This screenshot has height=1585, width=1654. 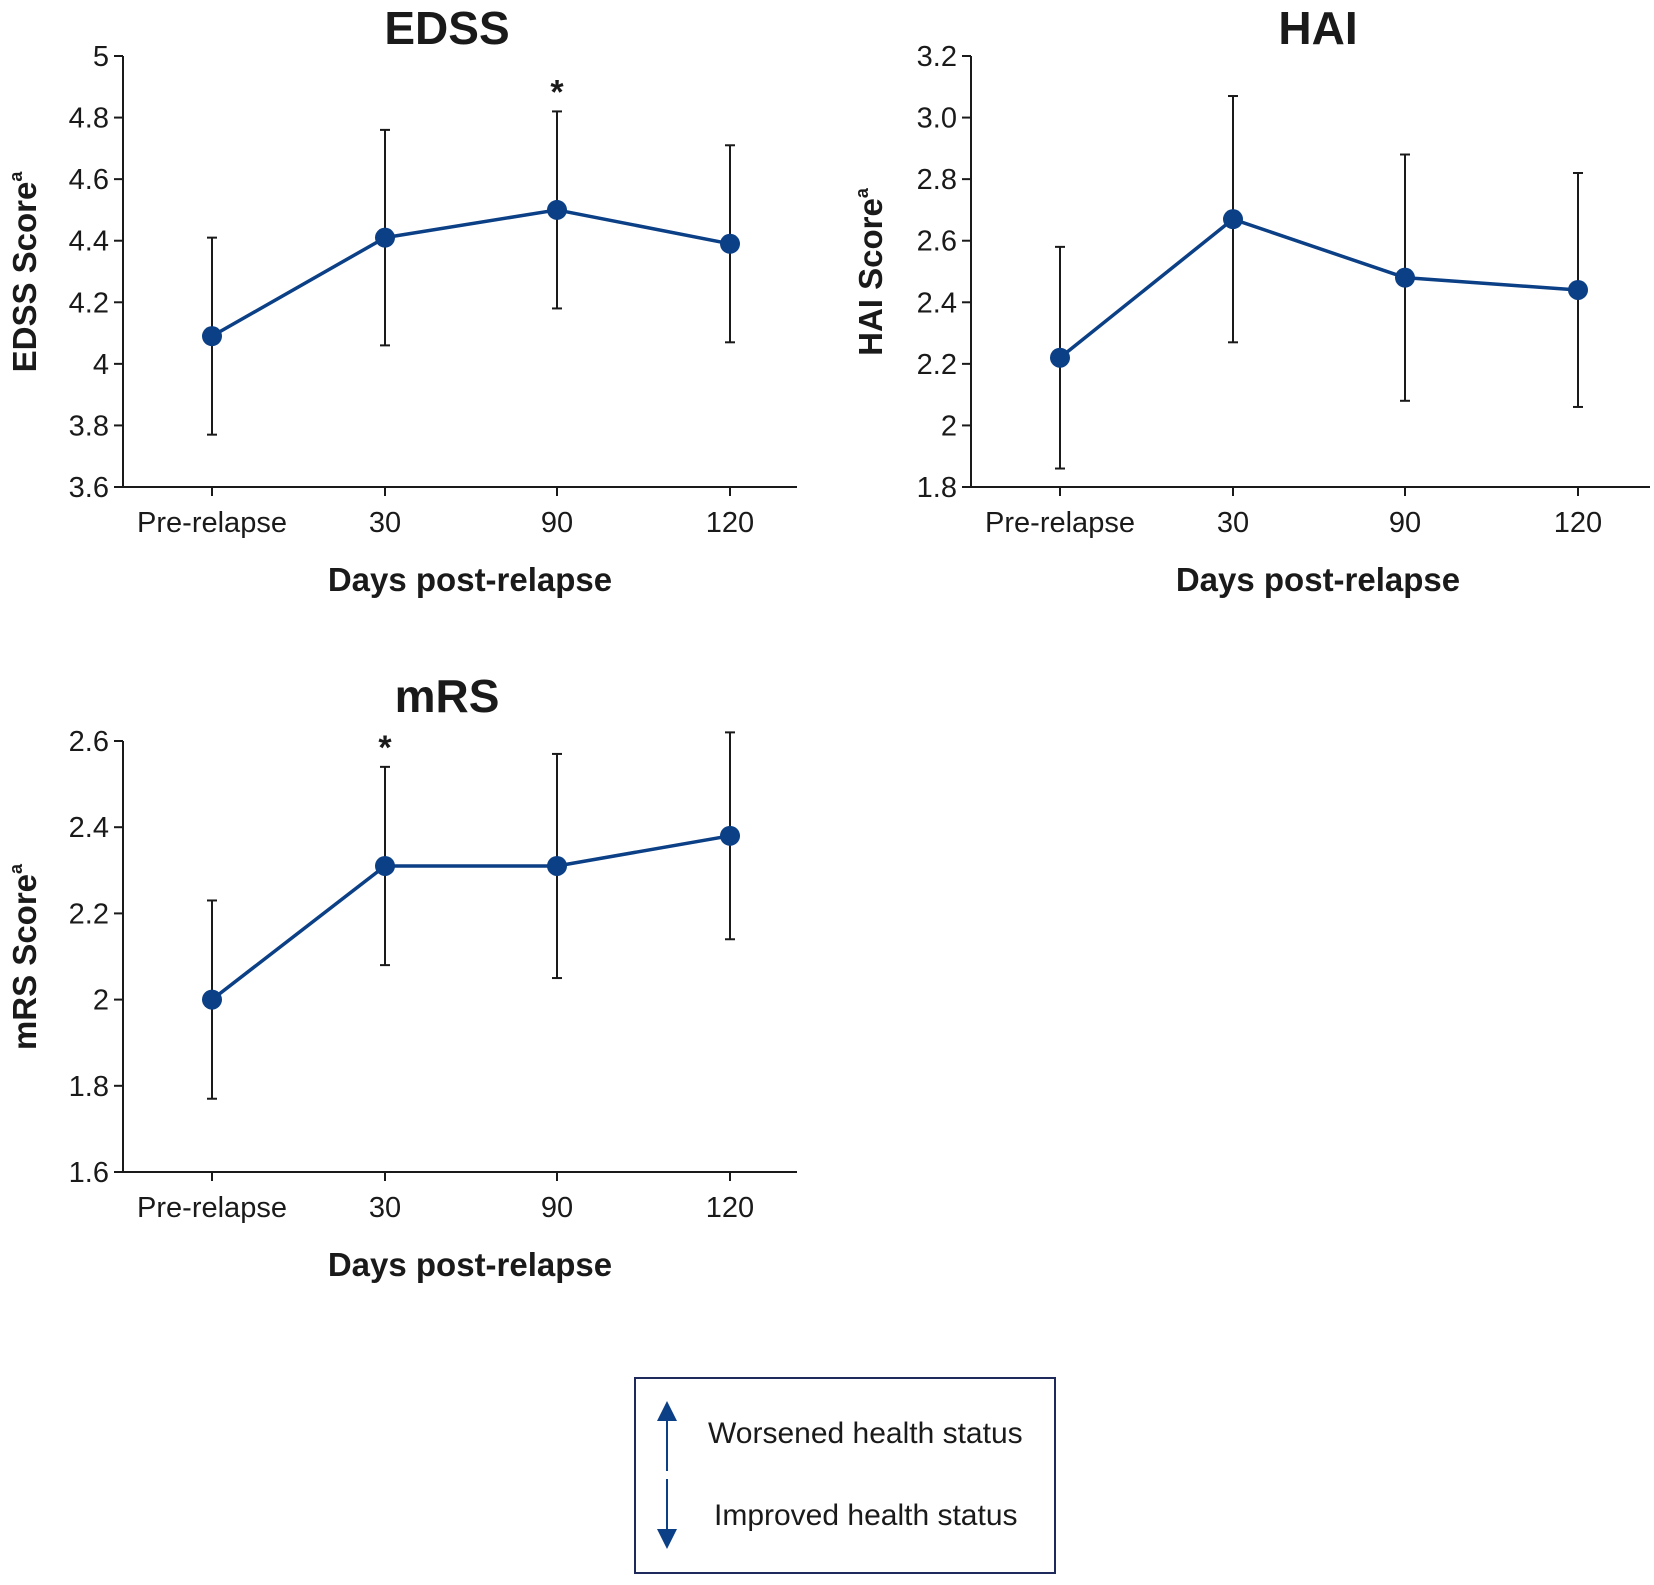 I want to click on y-tick-label: 3.8, so click(x=89, y=426).